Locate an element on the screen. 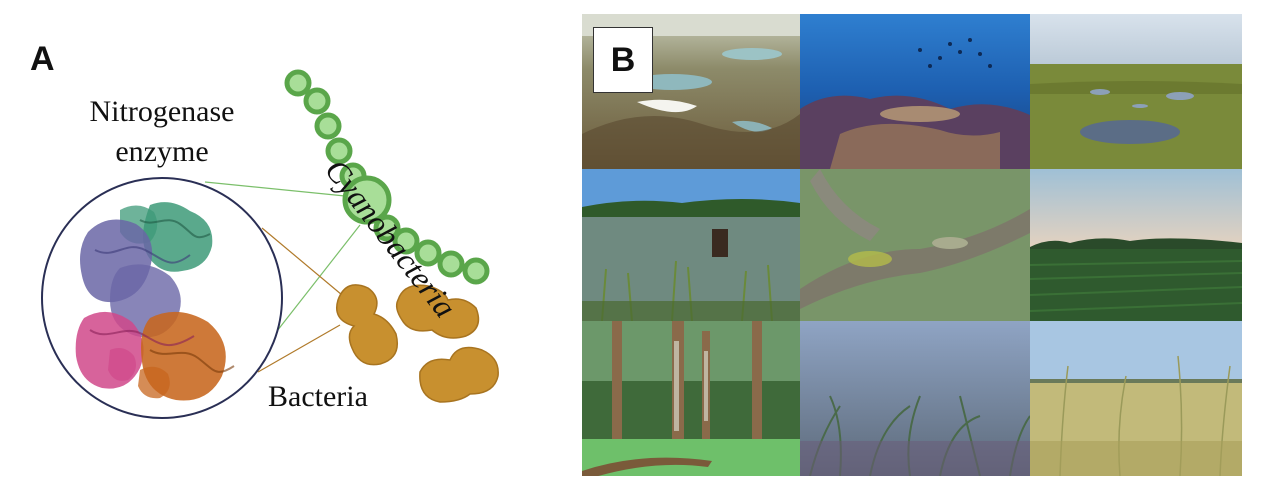 Image resolution: width=1264 pixels, height=492 pixels. lichen-branch-photo is located at coordinates (915, 245).